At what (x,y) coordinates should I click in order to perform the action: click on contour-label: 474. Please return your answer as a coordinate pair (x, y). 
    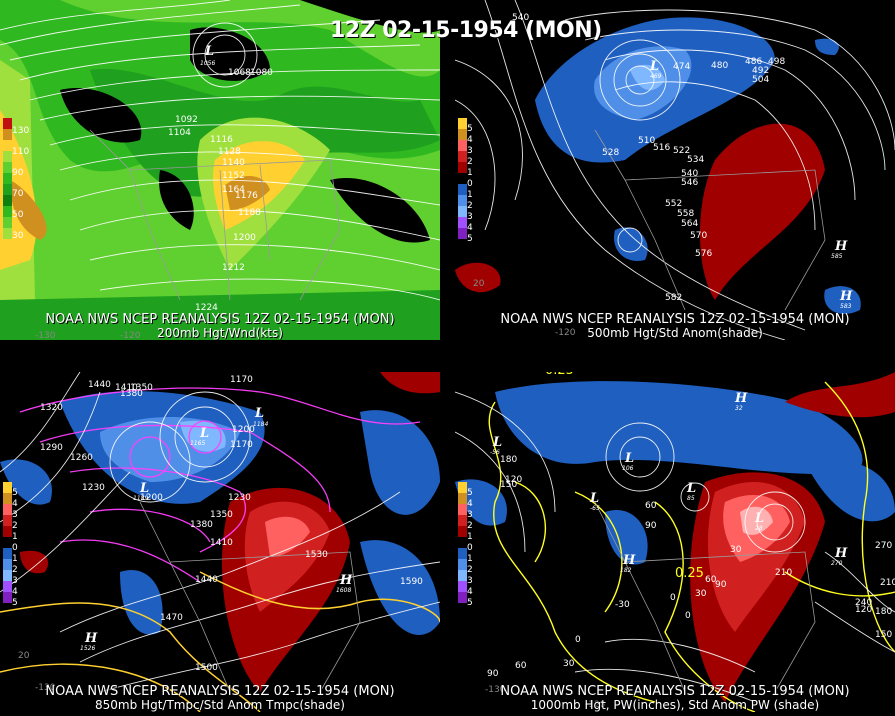
    Looking at the image, I should click on (681, 67).